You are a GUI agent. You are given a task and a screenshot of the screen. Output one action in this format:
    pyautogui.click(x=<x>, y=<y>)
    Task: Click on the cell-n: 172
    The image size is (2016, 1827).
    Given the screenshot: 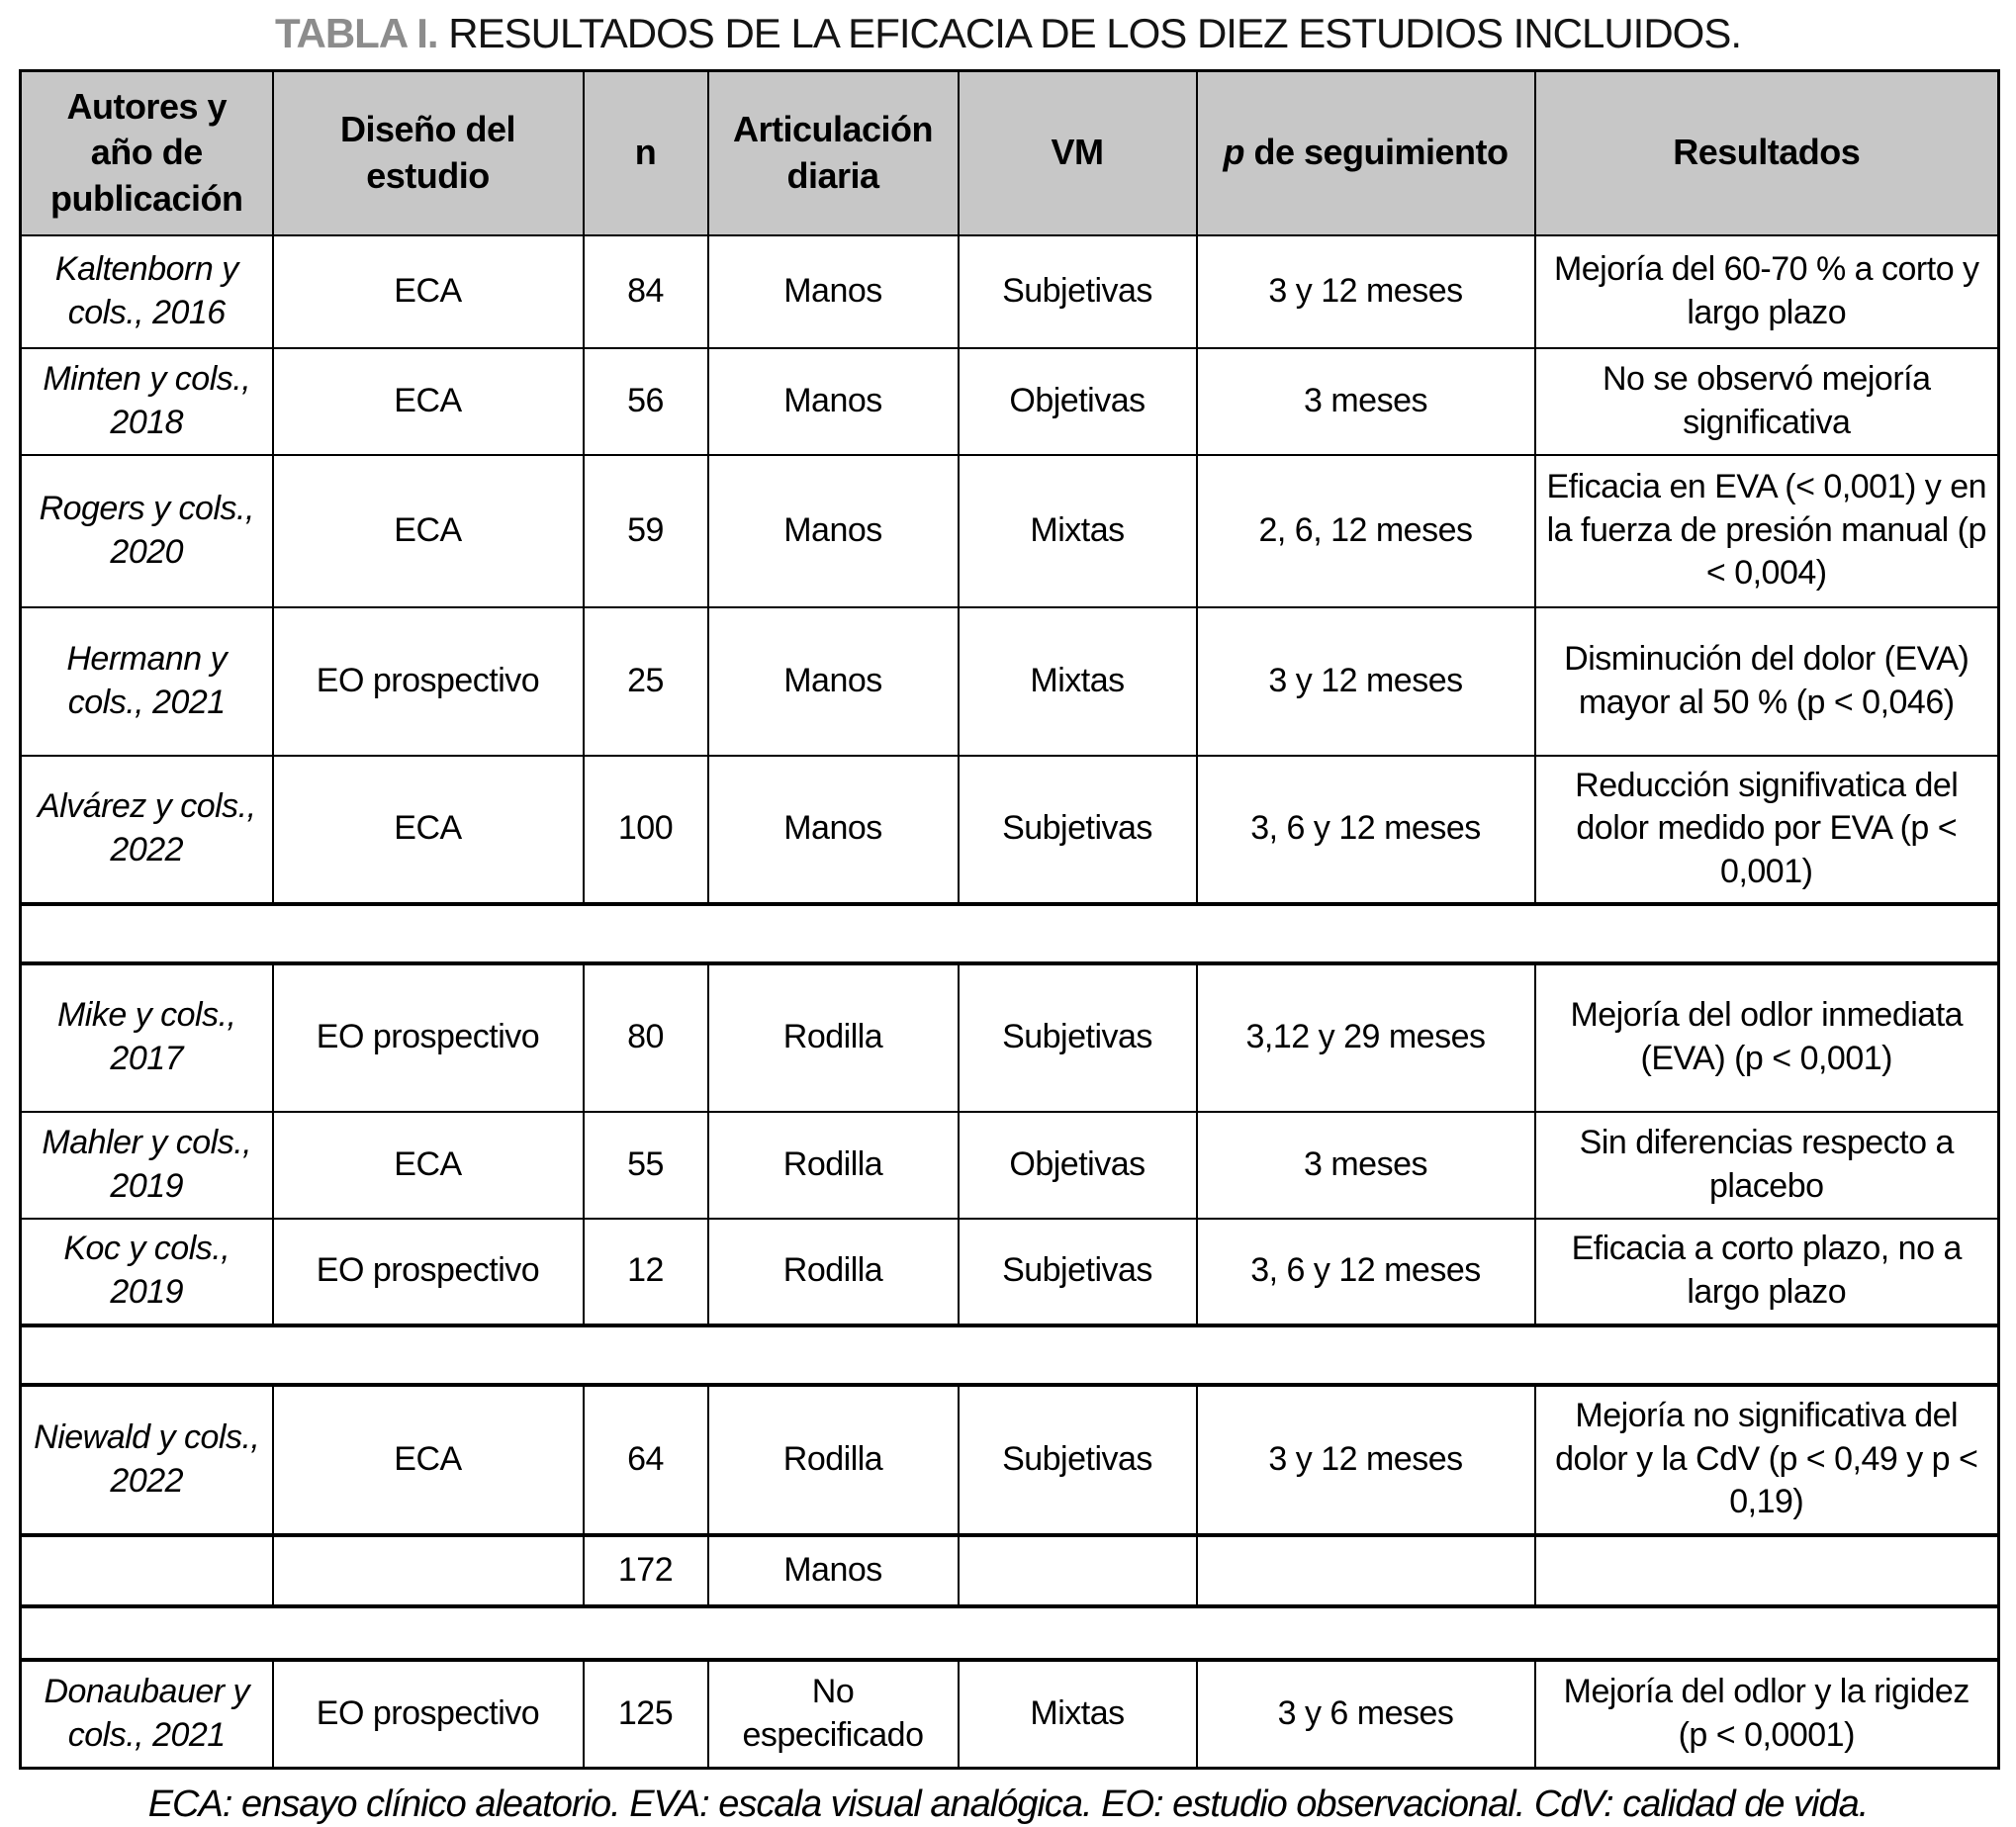 What is the action you would take?
    pyautogui.click(x=645, y=1570)
    